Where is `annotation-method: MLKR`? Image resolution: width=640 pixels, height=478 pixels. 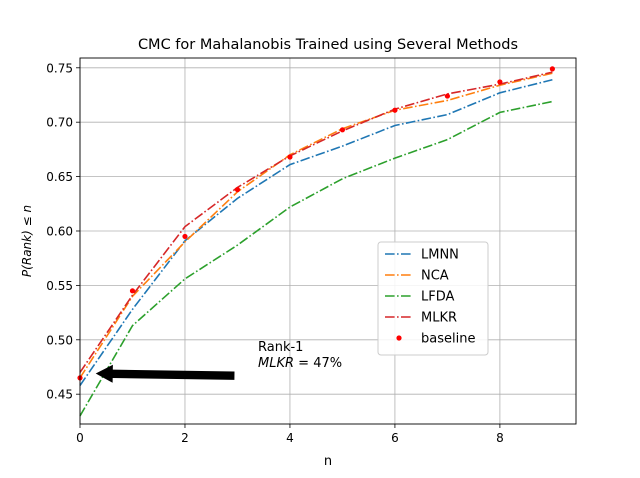 annotation-method: MLKR is located at coordinates (276, 363).